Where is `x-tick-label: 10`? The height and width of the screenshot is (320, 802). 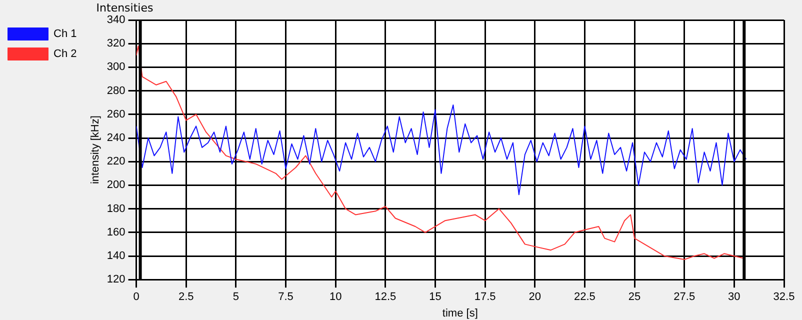 x-tick-label: 10 is located at coordinates (335, 297).